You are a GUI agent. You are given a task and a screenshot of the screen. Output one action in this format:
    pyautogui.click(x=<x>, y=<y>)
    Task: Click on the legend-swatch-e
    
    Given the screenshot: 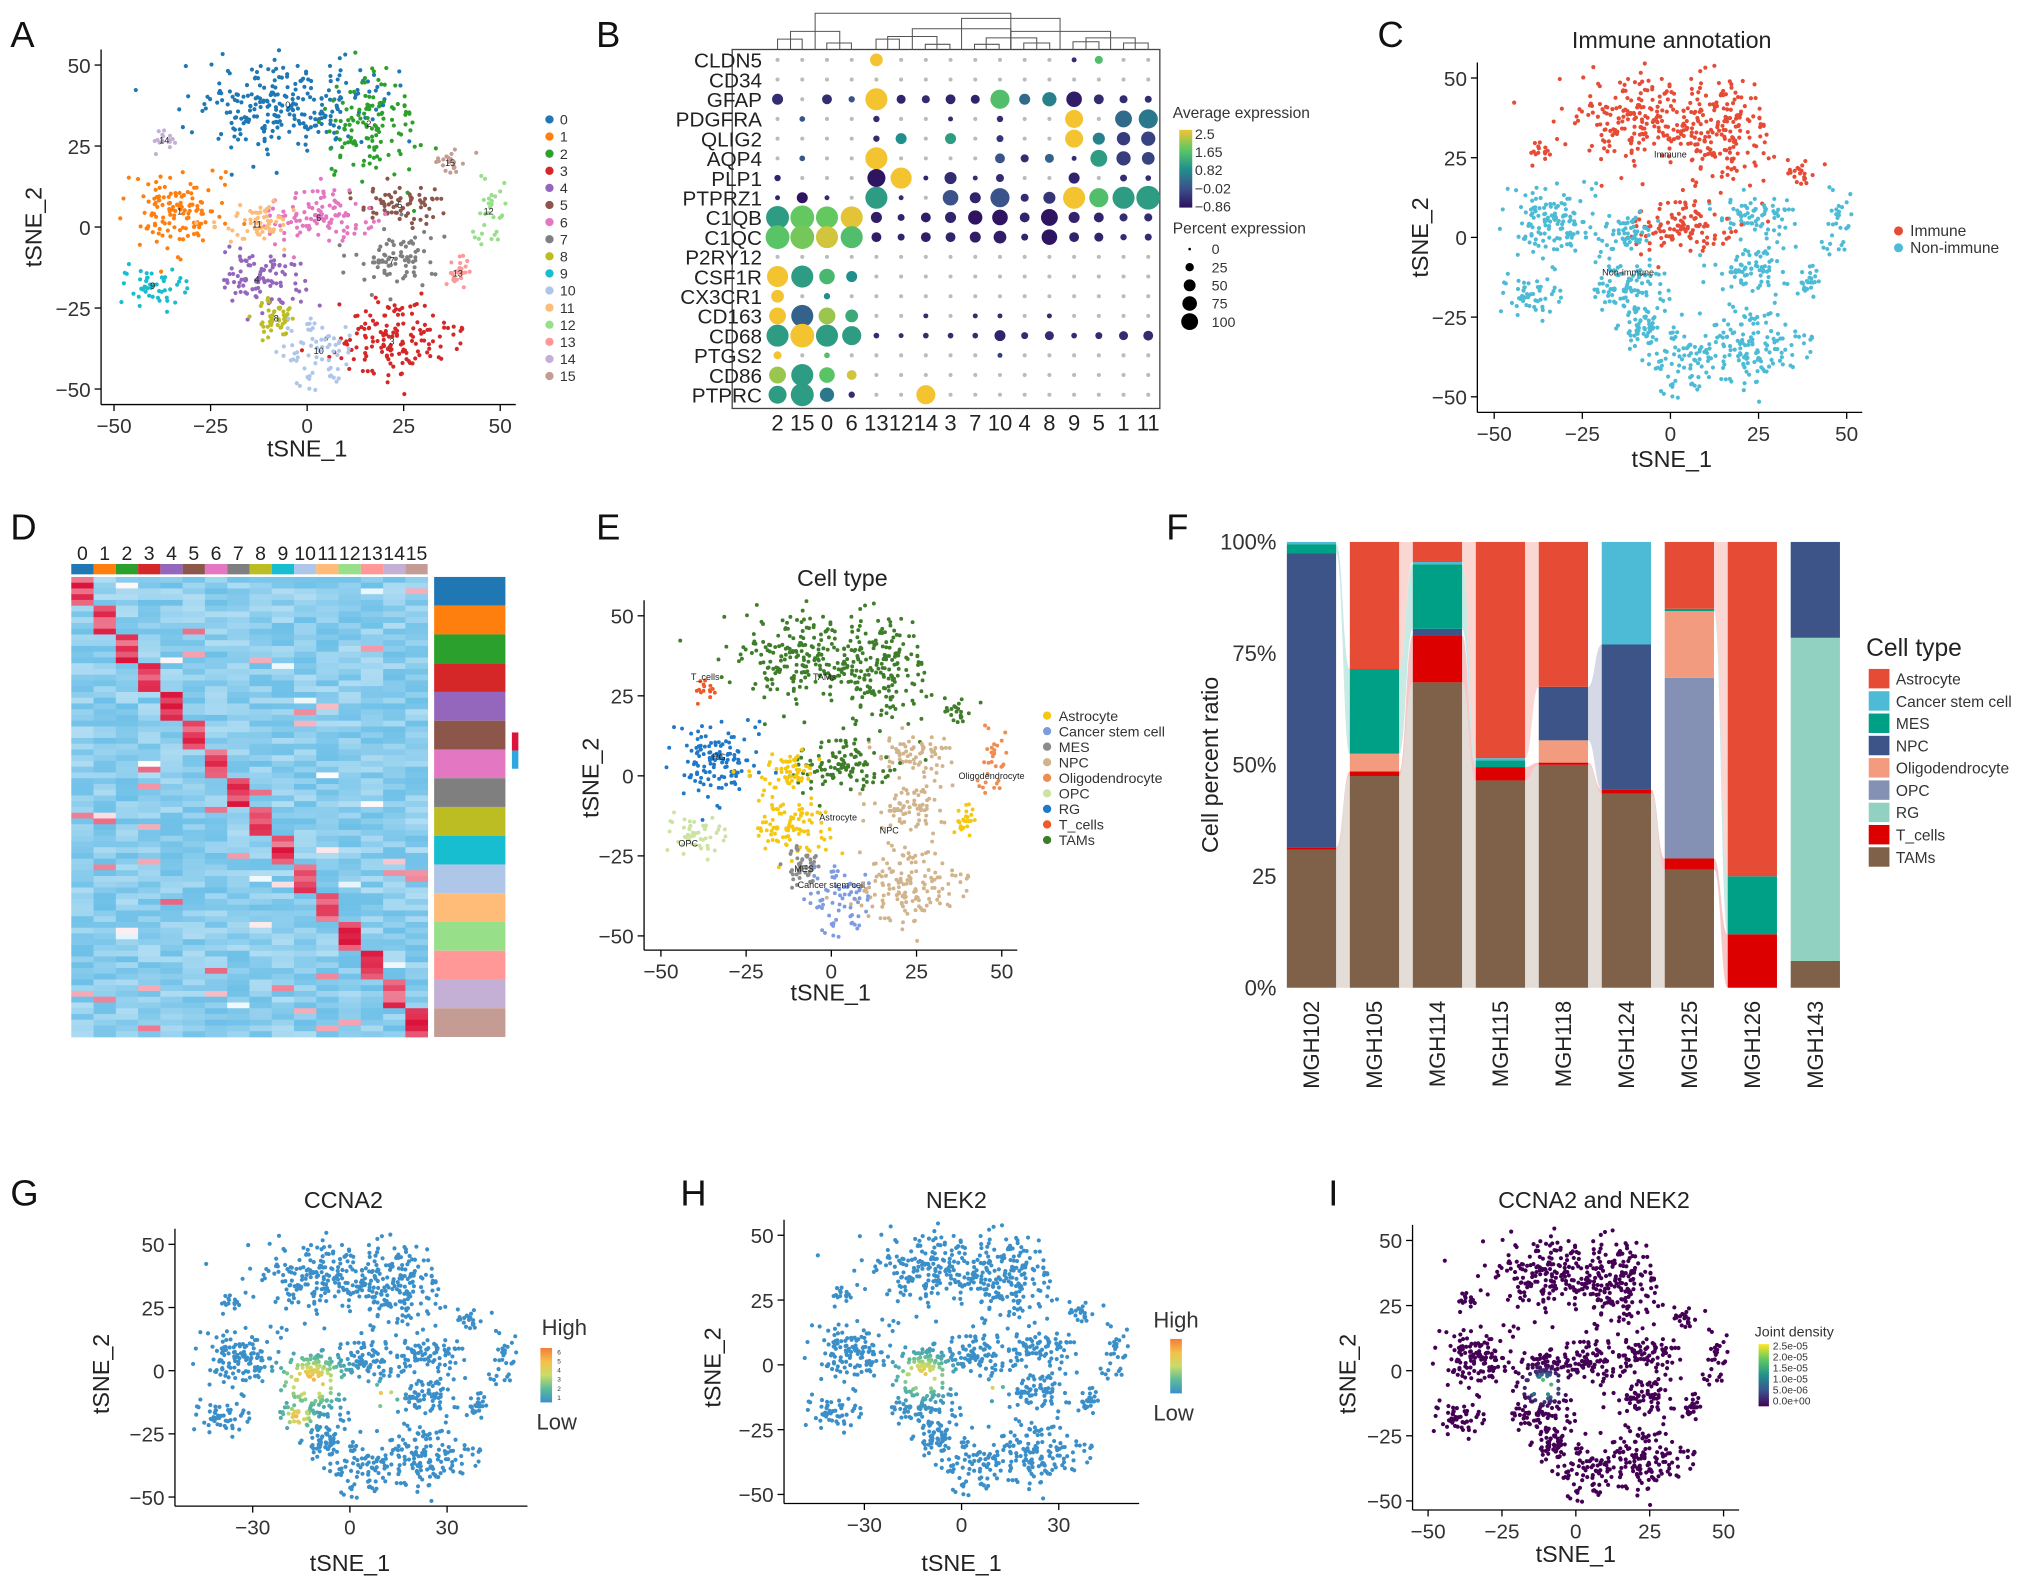 What is the action you would take?
    pyautogui.click(x=1047, y=715)
    